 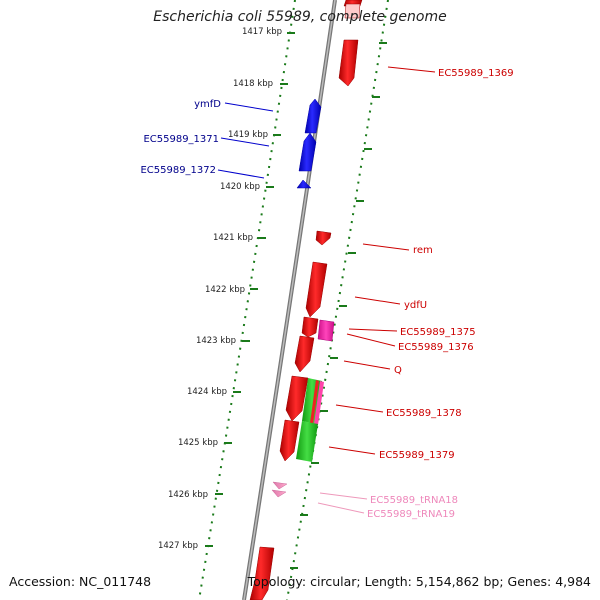 What do you see at coordinates (250, 289) in the screenshot?
I see `inner-ticks` at bounding box center [250, 289].